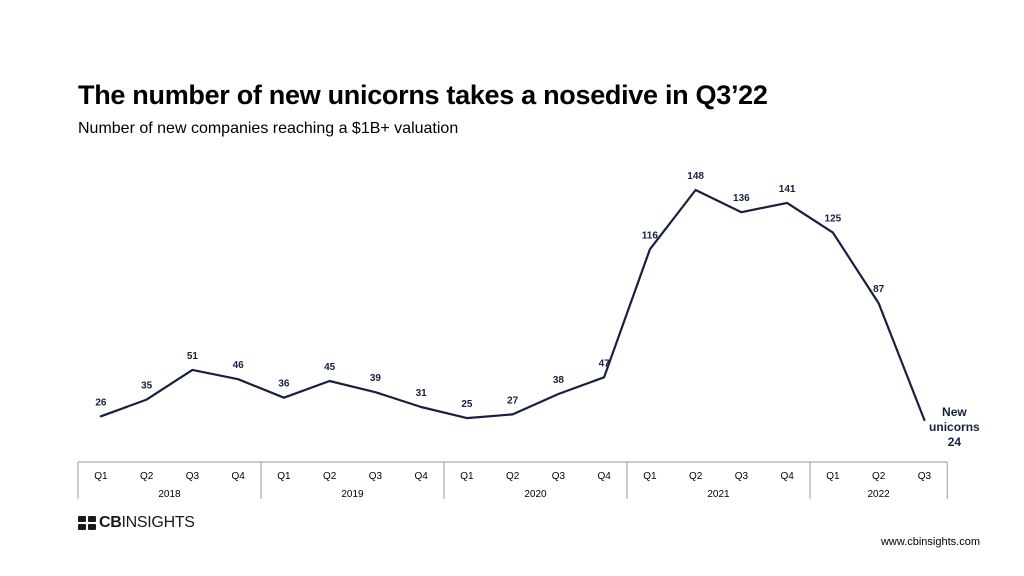 This screenshot has width=1024, height=576. Describe the element at coordinates (239, 365) in the screenshot. I see `data-label: 46` at that location.